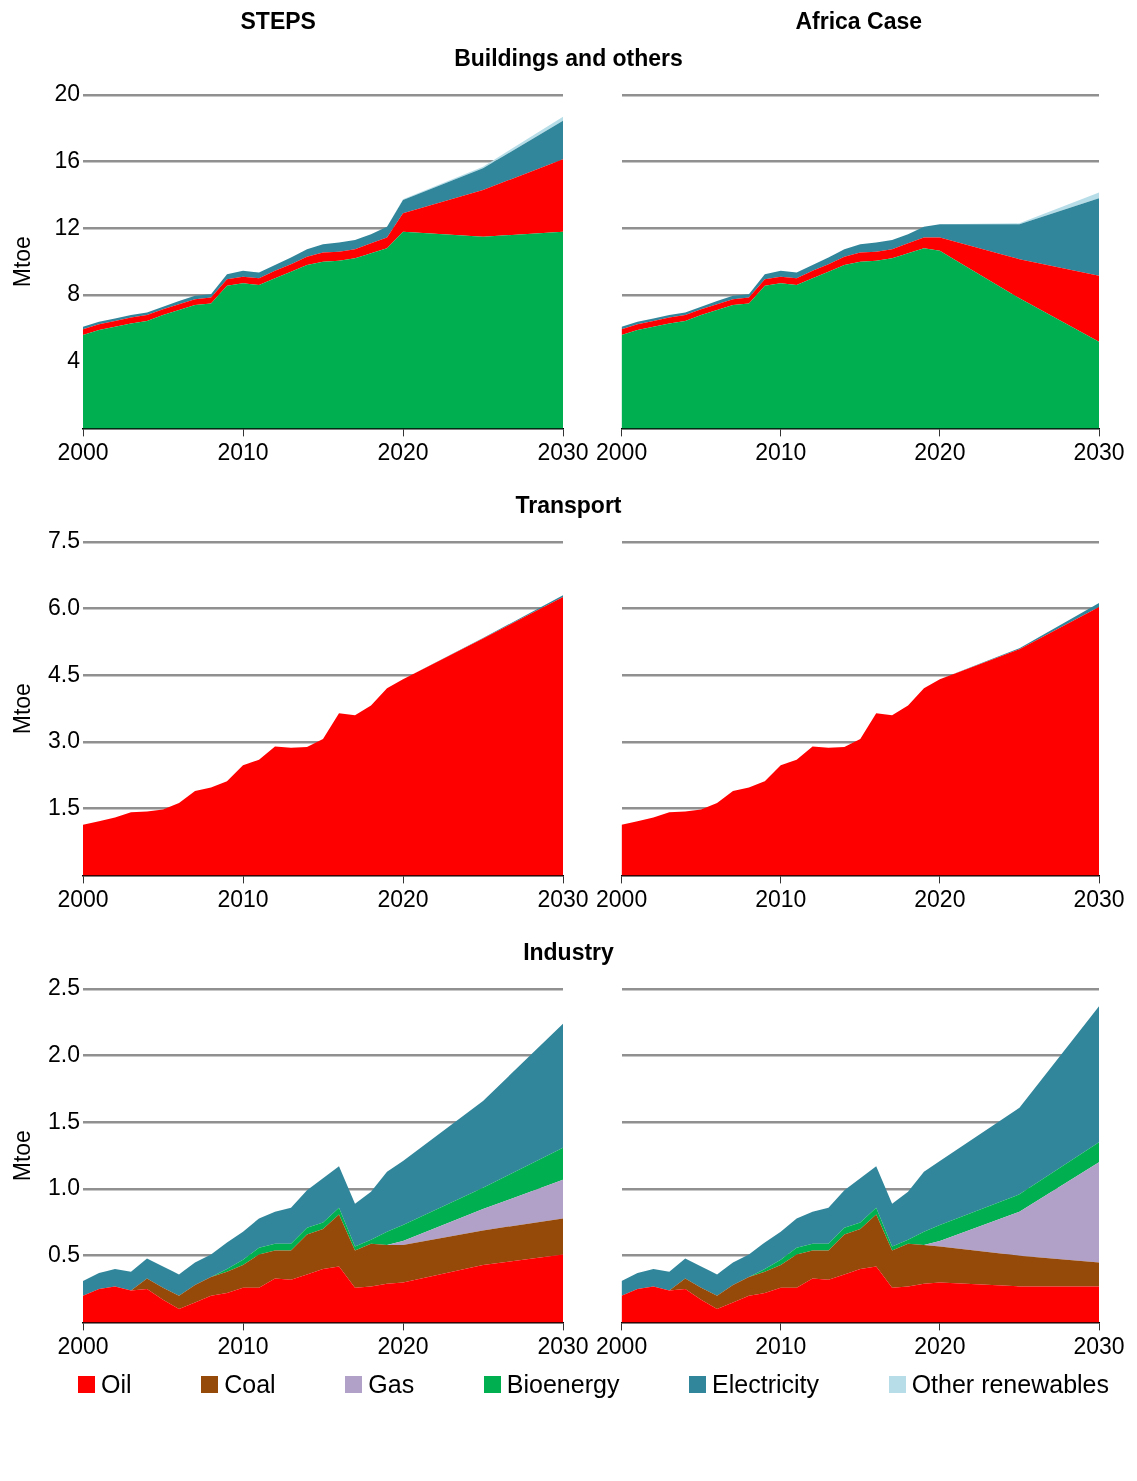 The image size is (1137, 1481). What do you see at coordinates (64, 740) in the screenshot?
I see `y-tick-label: 3.0` at bounding box center [64, 740].